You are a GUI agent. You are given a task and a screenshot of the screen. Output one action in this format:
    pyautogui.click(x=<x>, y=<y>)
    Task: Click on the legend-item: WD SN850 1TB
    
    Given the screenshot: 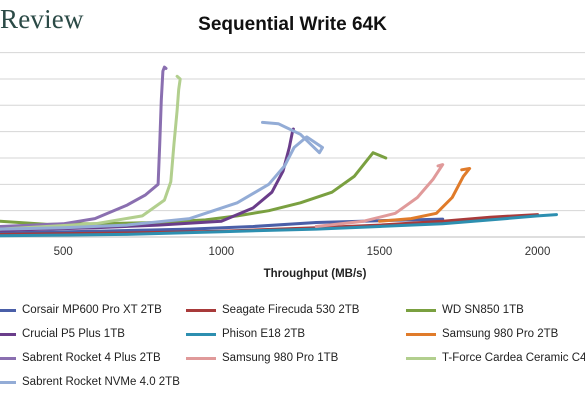 What is the action you would take?
    pyautogui.click(x=465, y=310)
    